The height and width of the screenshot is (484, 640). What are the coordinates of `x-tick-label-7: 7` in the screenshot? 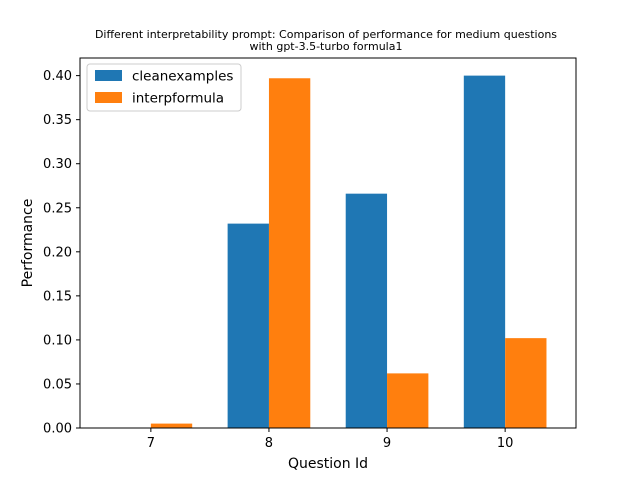 It's located at (151, 443).